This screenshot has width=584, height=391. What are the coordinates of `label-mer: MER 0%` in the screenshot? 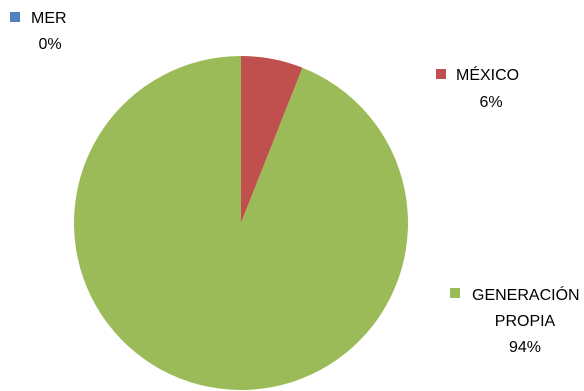 It's located at (38, 31).